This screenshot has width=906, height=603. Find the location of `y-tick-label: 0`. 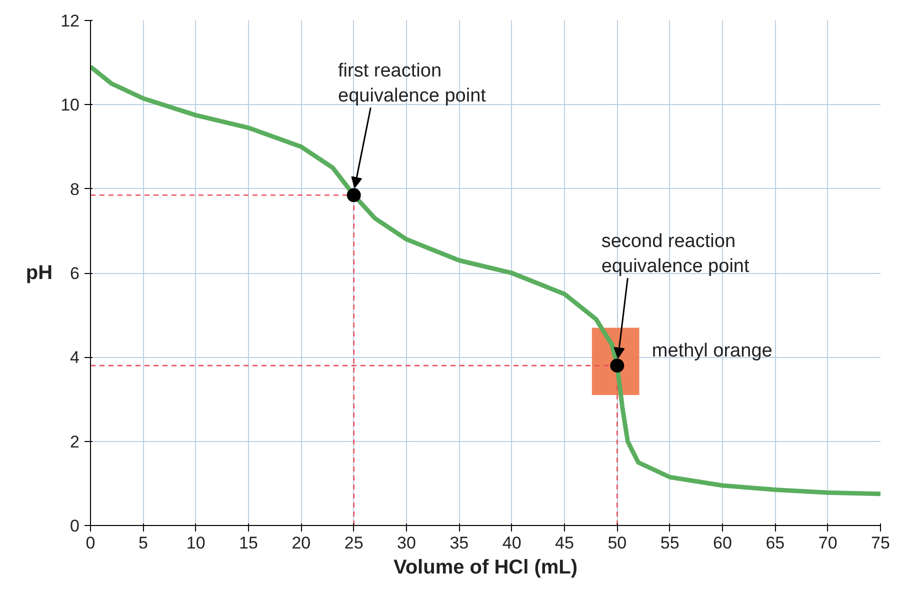

y-tick-label: 0 is located at coordinates (75, 526).